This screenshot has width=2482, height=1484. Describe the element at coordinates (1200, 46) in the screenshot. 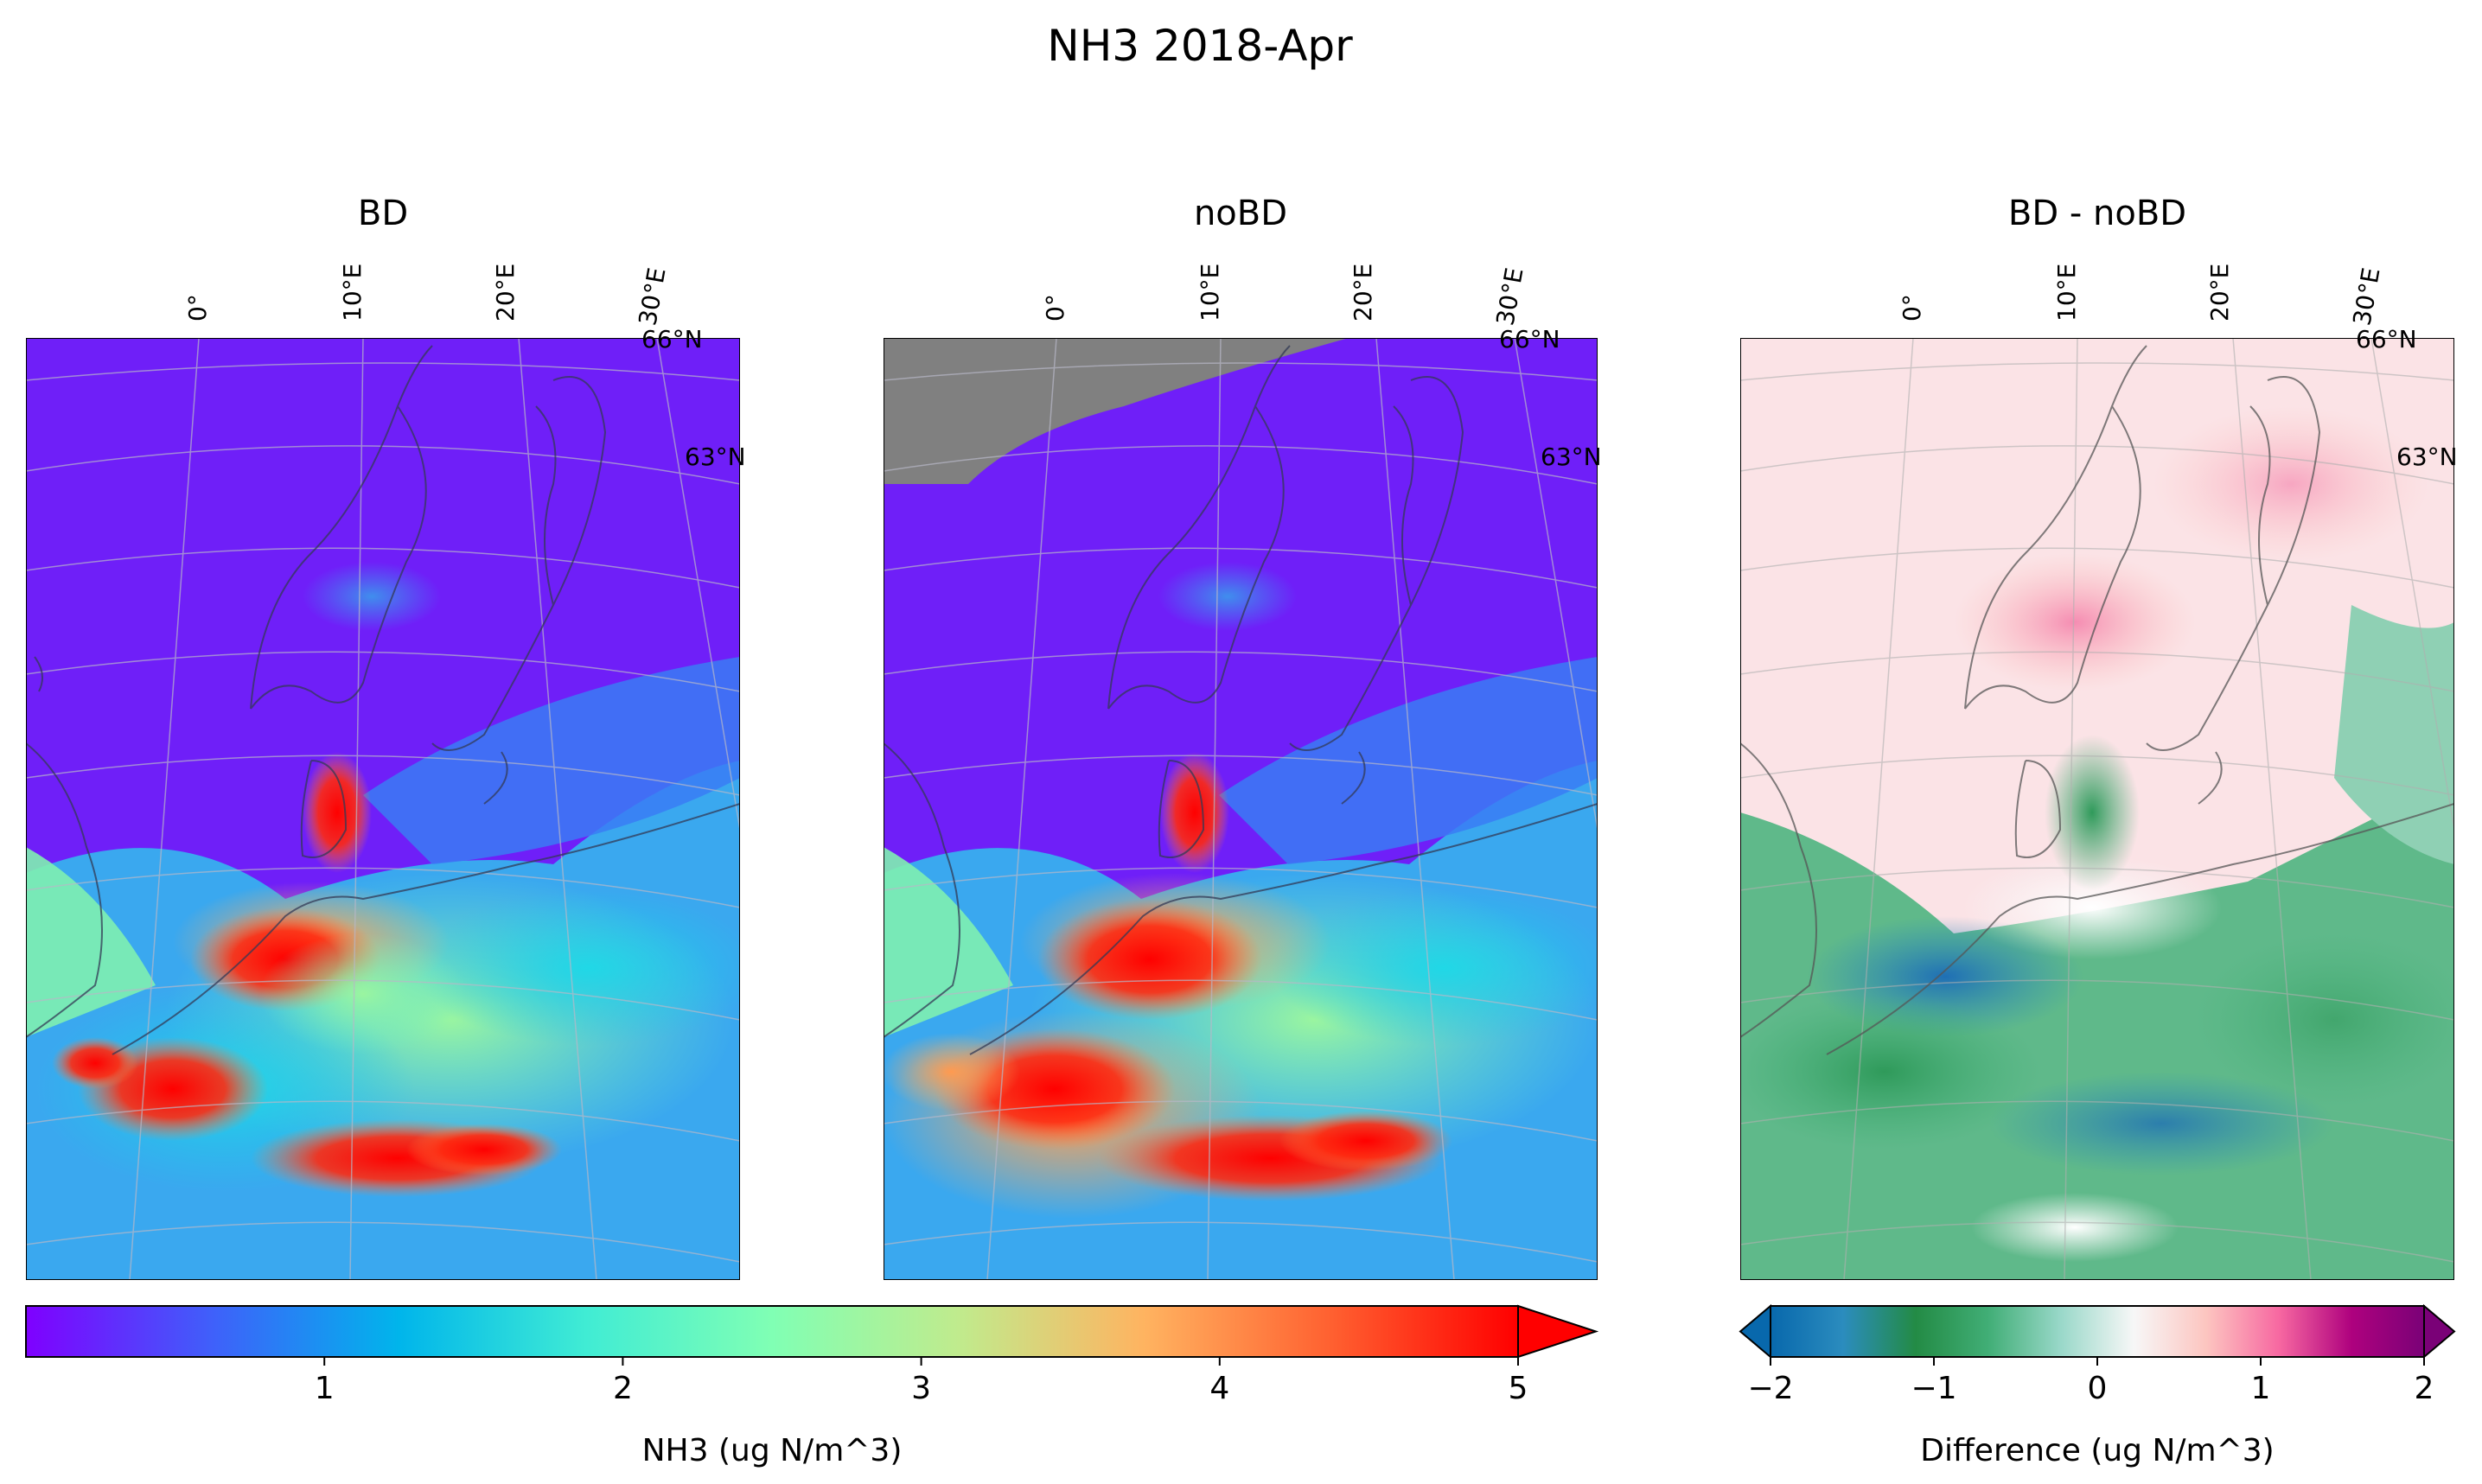

I see `figure-title: NH3 2018-Apr` at that location.